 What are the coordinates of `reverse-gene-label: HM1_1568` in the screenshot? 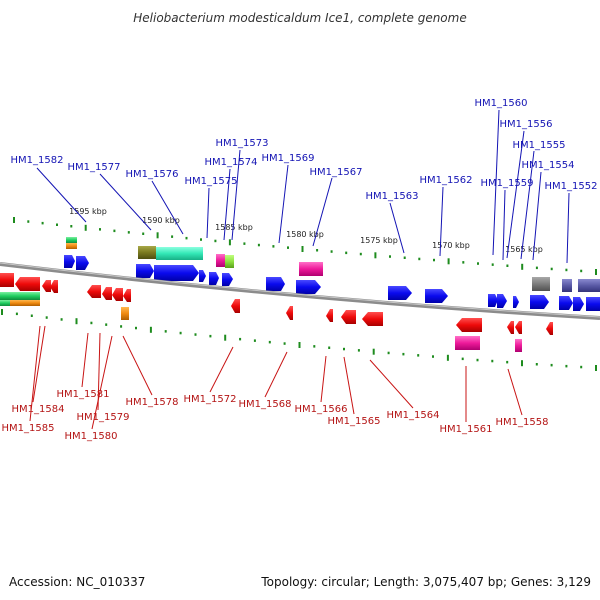 It's located at (265, 404).